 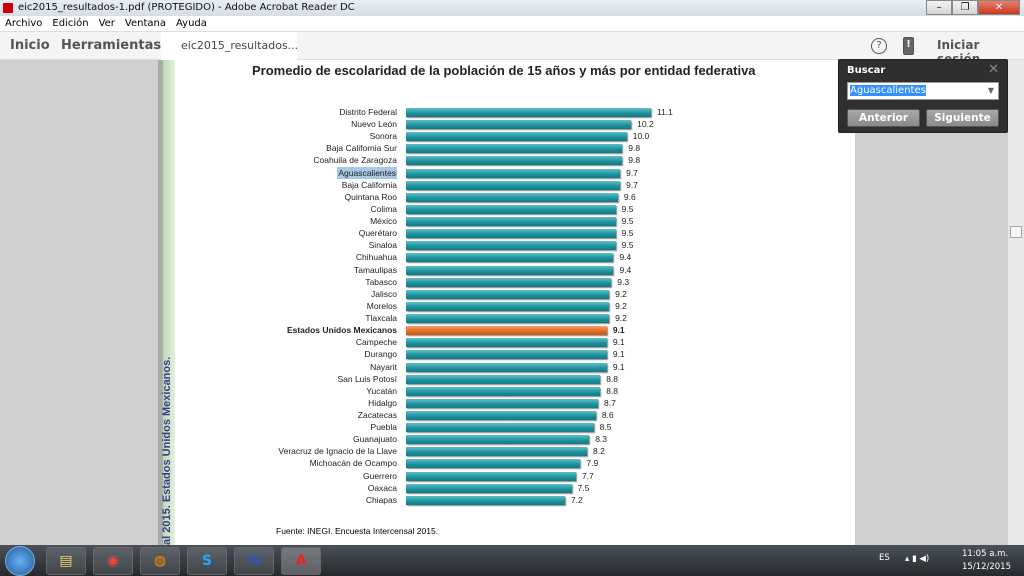 What do you see at coordinates (229, 55) in the screenshot?
I see `tab-document: eic2015_resultados... ×` at bounding box center [229, 55].